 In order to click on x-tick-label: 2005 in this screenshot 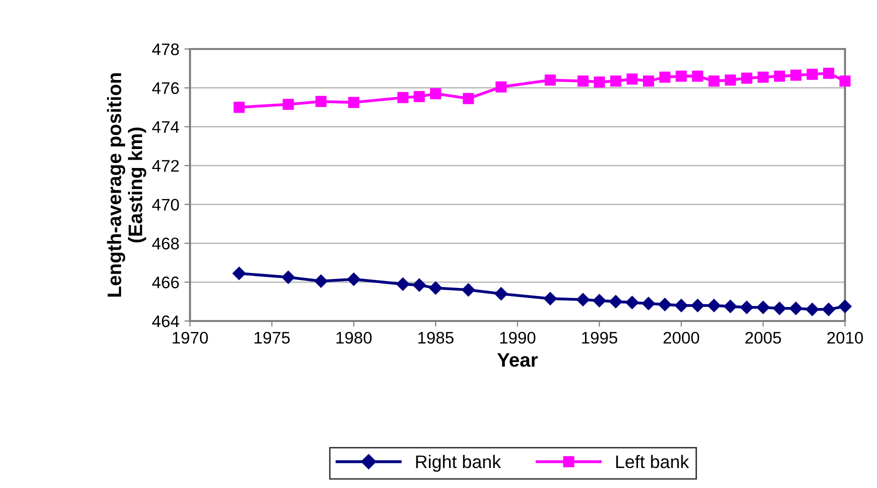, I will do `click(763, 338)`.